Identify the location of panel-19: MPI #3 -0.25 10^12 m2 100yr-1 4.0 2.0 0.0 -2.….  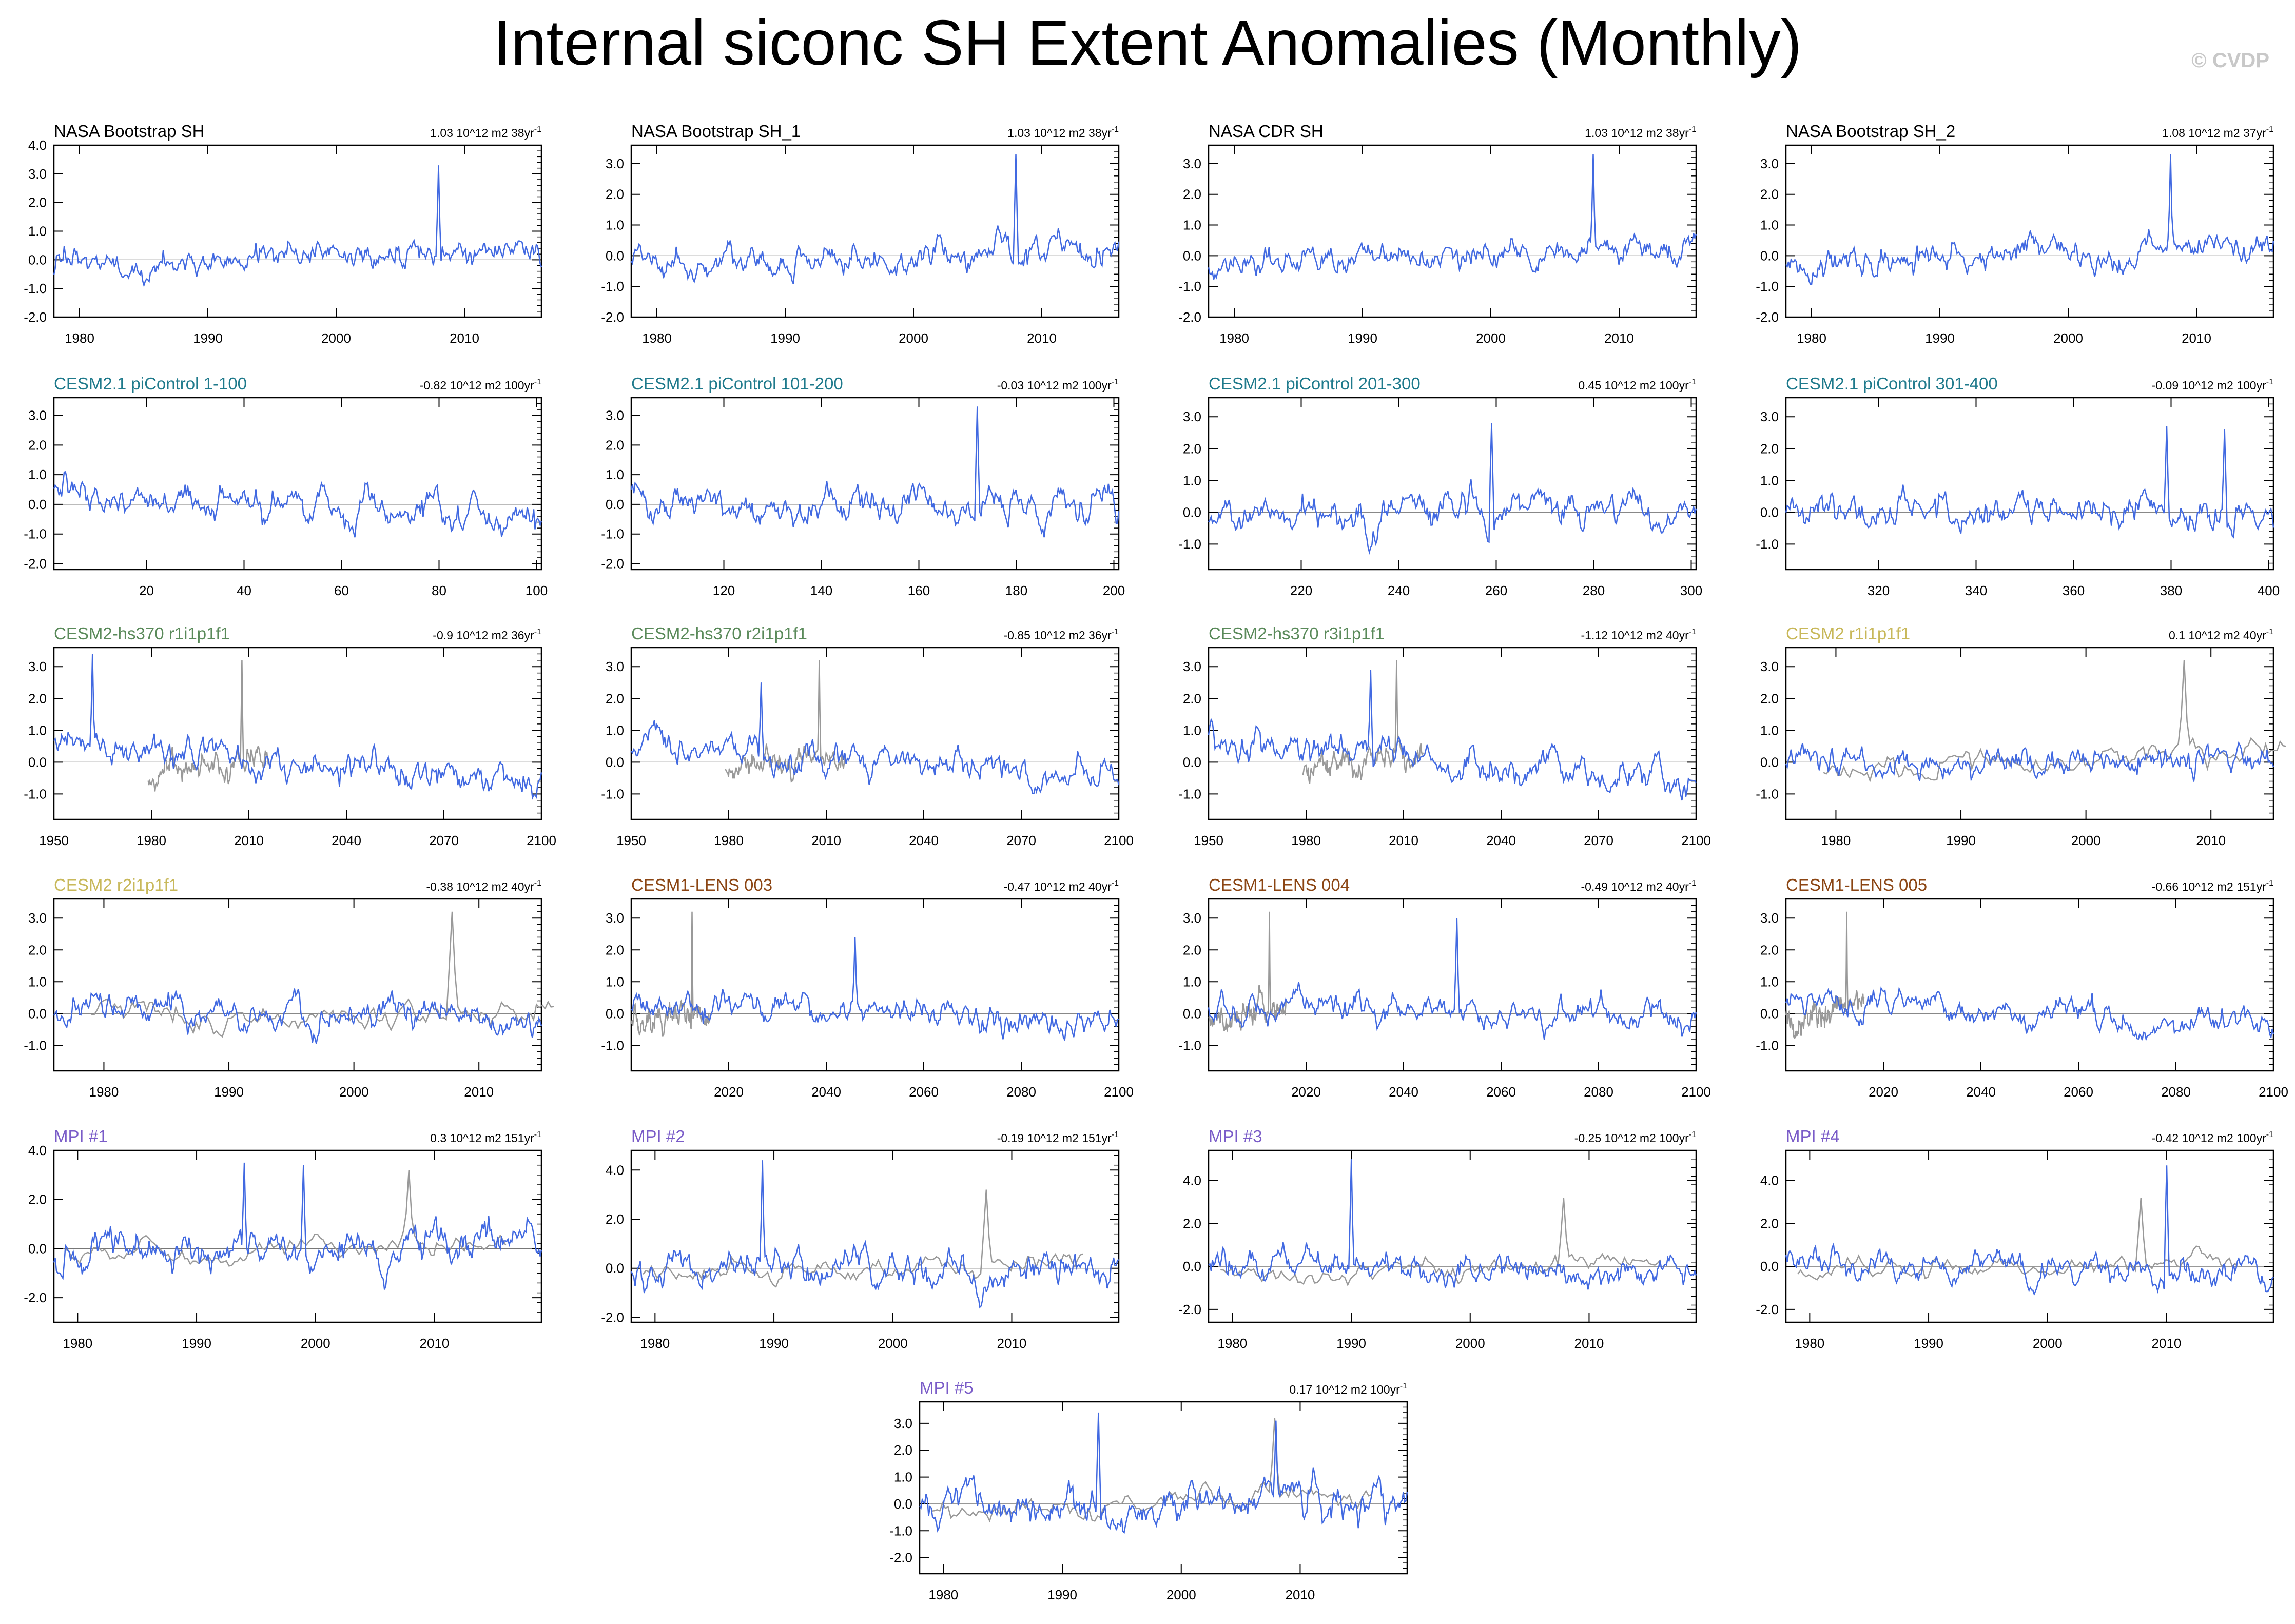
(1437, 1239).